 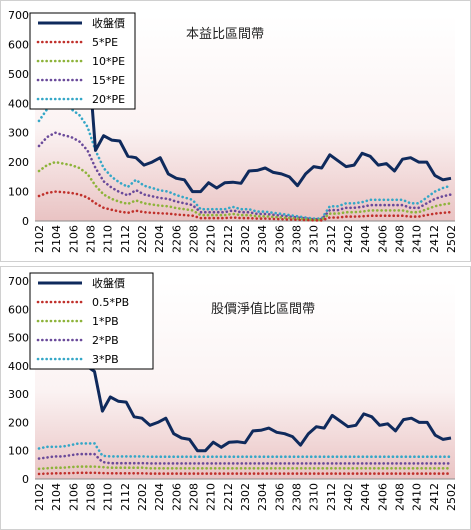 What do you see at coordinates (263, 309) in the screenshot?
I see `chart-title: 股價淨值比區間帶` at bounding box center [263, 309].